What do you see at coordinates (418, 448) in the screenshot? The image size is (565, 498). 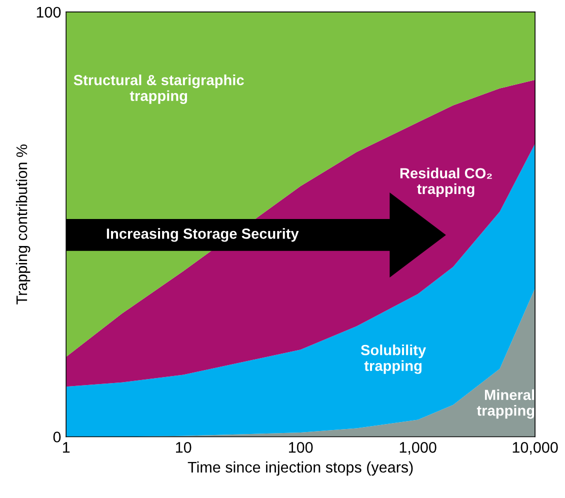 I see `x-tick-label: 1,000` at bounding box center [418, 448].